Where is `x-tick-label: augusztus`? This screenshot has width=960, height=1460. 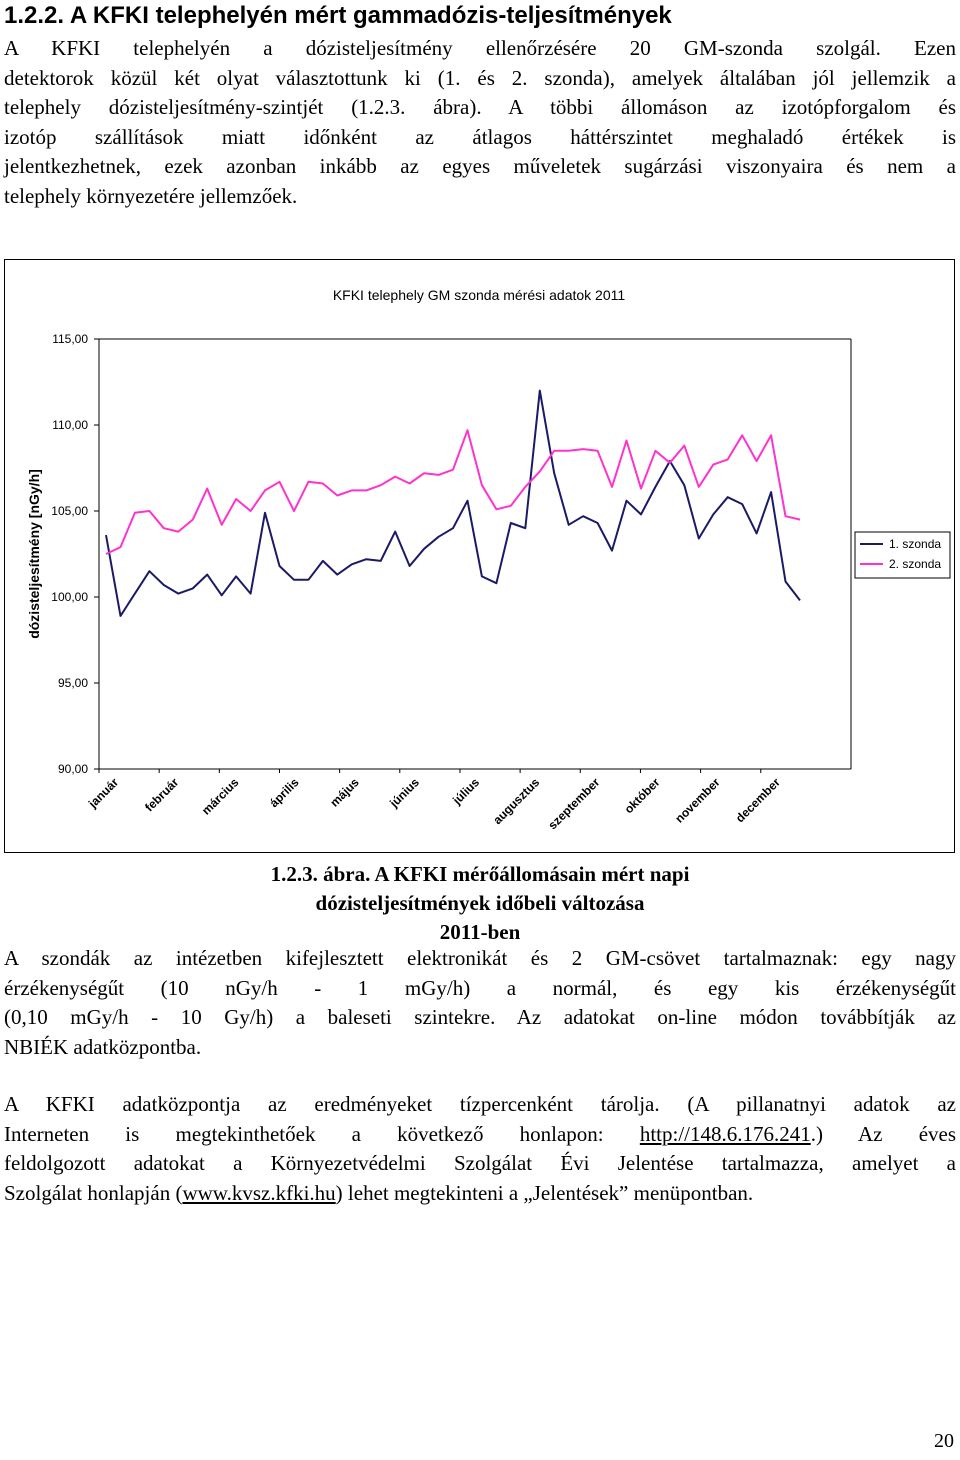 x-tick-label: augusztus is located at coordinates (516, 801).